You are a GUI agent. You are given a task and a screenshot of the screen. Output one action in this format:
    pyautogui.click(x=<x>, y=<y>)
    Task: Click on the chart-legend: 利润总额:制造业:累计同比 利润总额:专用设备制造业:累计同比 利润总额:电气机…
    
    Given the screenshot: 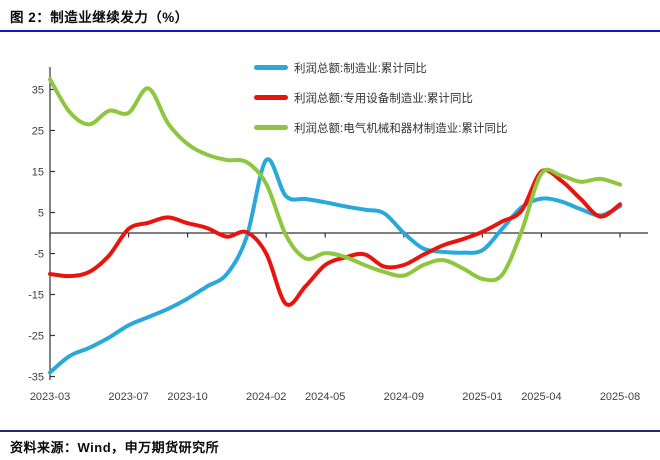 What is the action you would take?
    pyautogui.click(x=380, y=106)
    